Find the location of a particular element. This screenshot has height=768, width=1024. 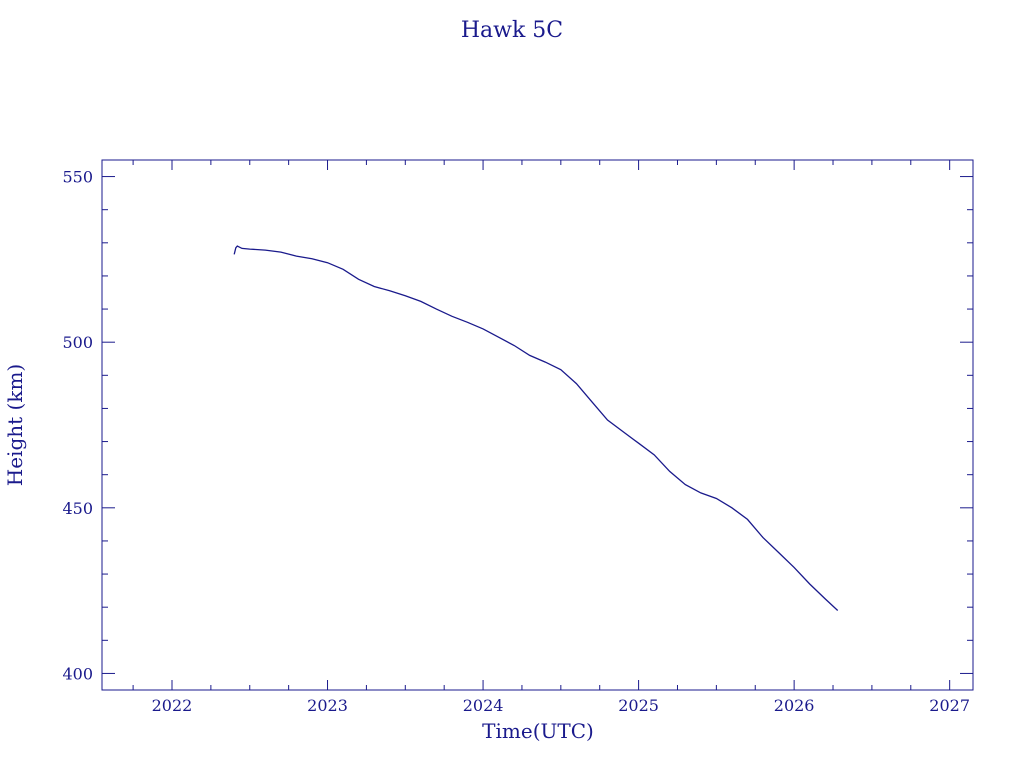

x-tick-label: 2026 is located at coordinates (794, 705).